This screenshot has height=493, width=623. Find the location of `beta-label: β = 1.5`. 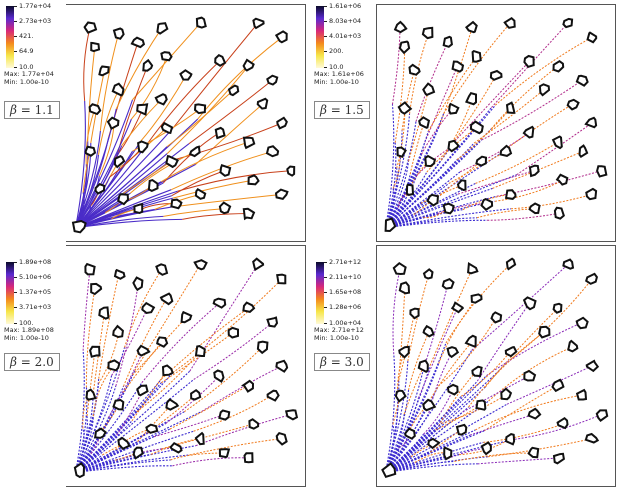

beta-label: β = 1.5 is located at coordinates (342, 110).